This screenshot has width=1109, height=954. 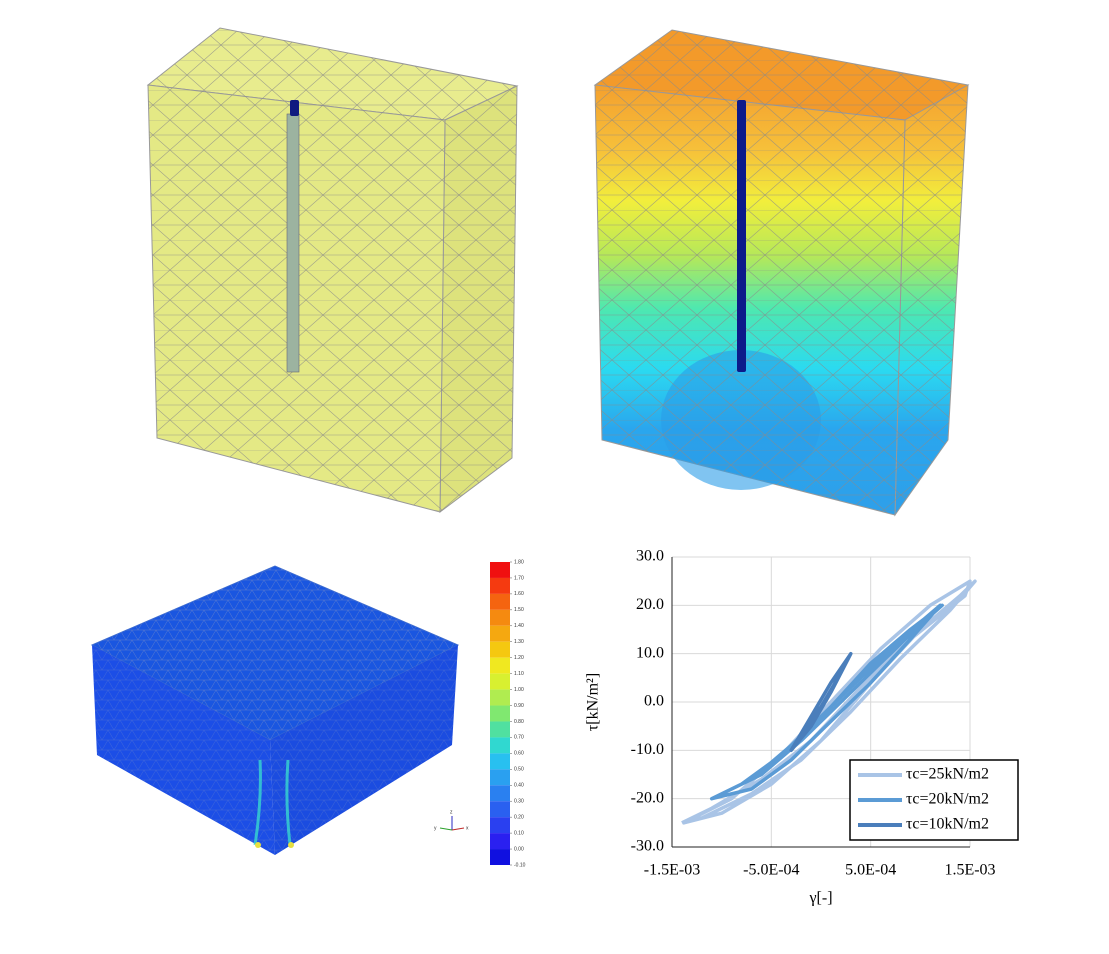 I want to click on y-tick-label: 10.0, so click(x=650, y=652).